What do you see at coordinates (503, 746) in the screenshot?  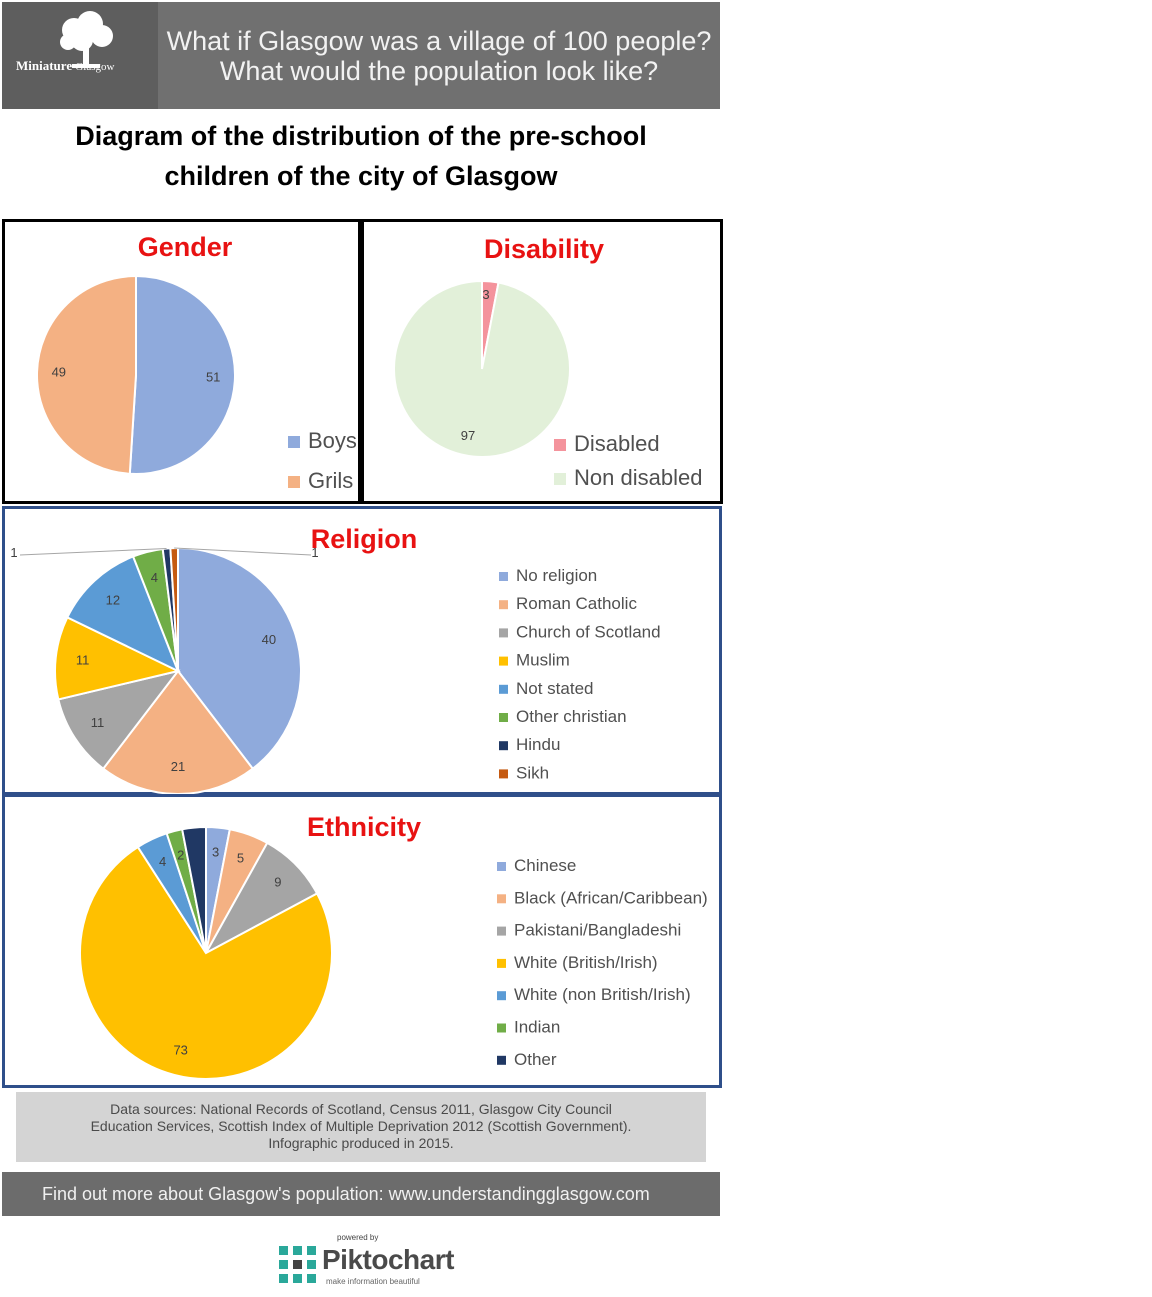 I see `legend-swatch-hindu` at bounding box center [503, 746].